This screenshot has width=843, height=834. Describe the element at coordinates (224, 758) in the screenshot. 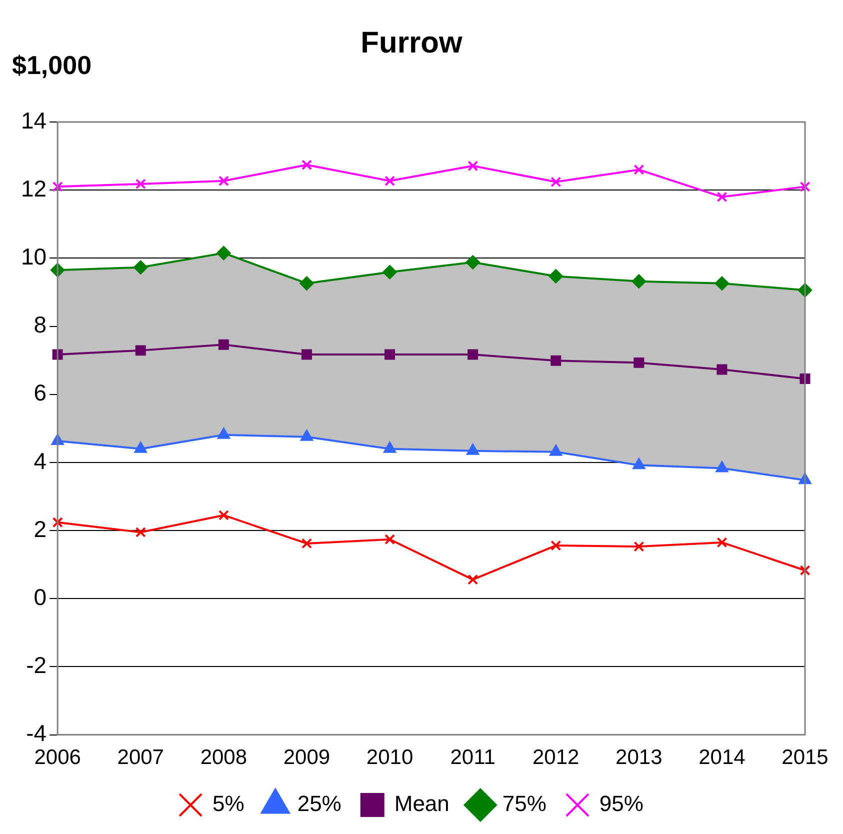

I see `x-tick-label: 2008` at that location.